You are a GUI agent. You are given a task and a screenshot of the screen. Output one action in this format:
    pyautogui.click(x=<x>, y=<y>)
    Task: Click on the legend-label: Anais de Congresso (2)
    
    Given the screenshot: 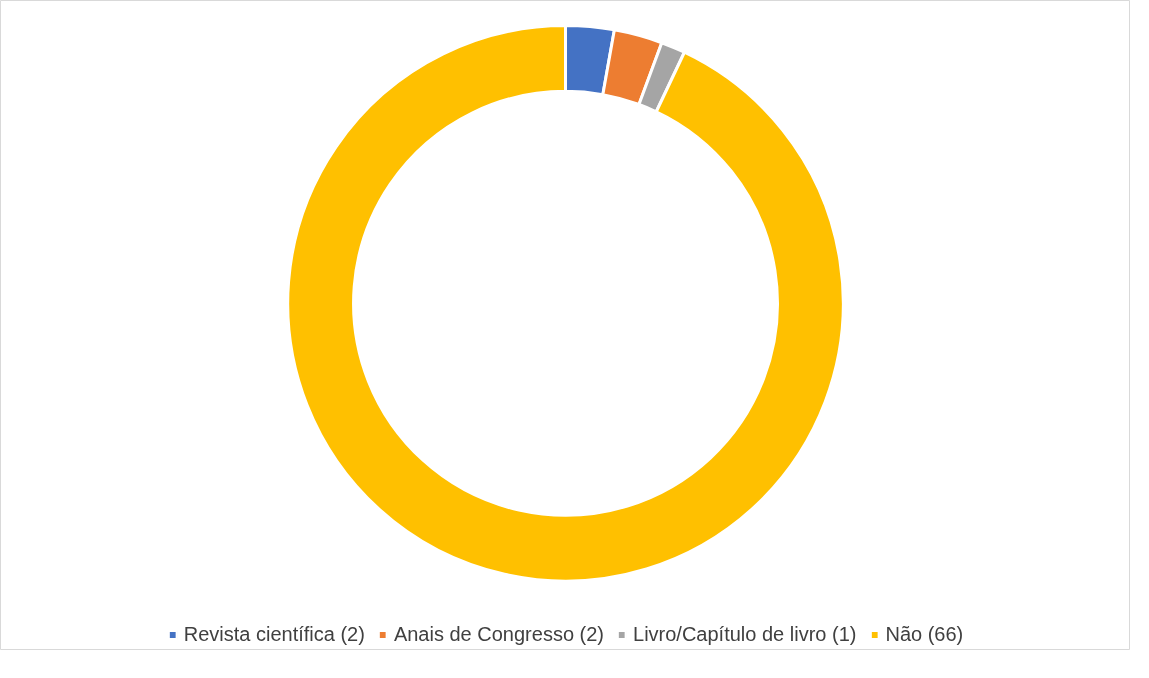 What is the action you would take?
    pyautogui.click(x=499, y=634)
    